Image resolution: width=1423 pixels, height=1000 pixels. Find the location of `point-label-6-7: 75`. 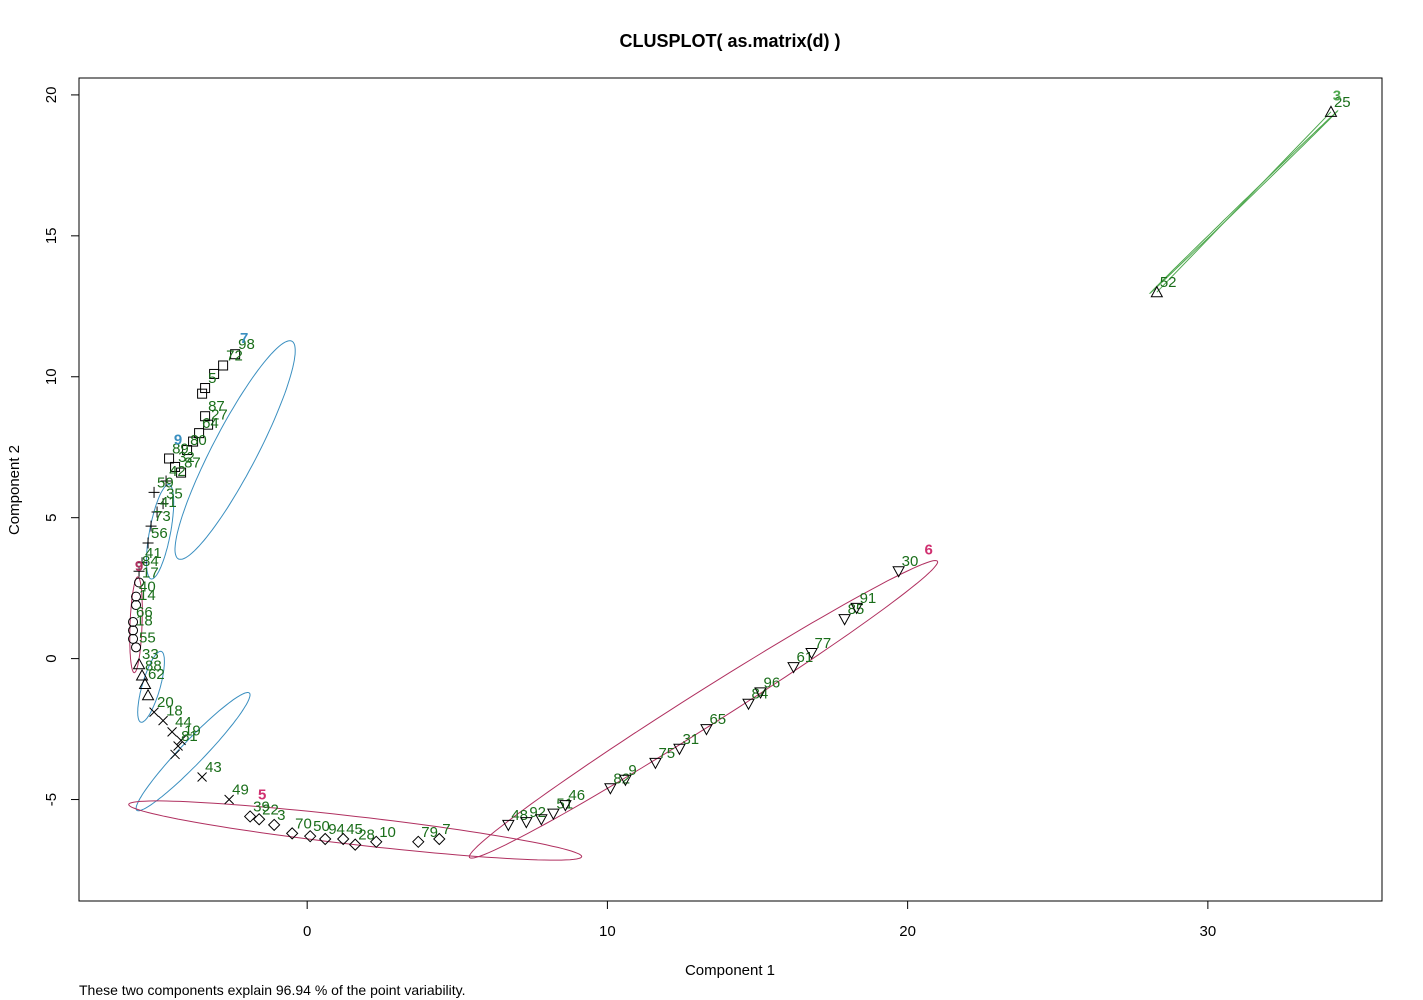

point-label-6-7: 75 is located at coordinates (666, 753).